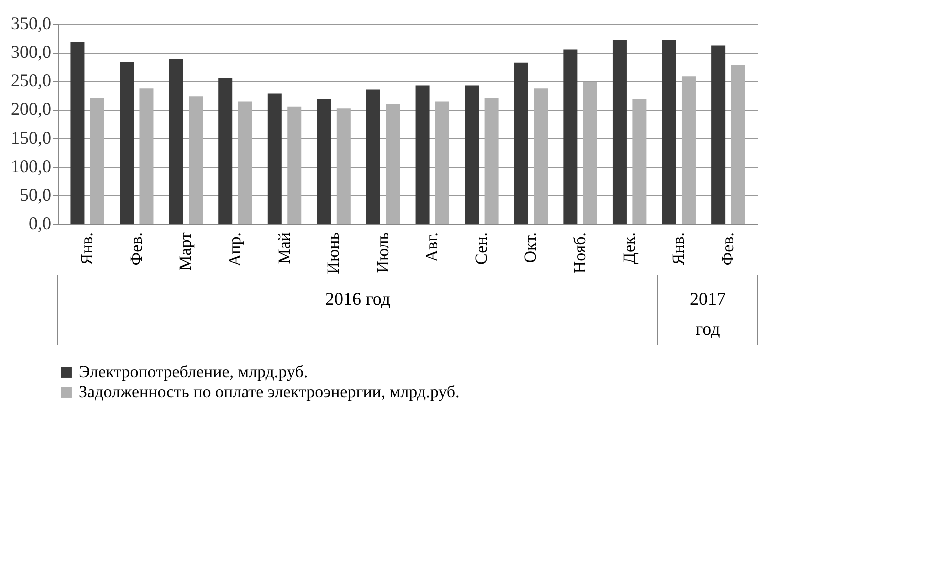  Describe the element at coordinates (269, 392) in the screenshot. I see `legend-label: Задолженность по оплате электроэнергии, млрд.руб.` at that location.